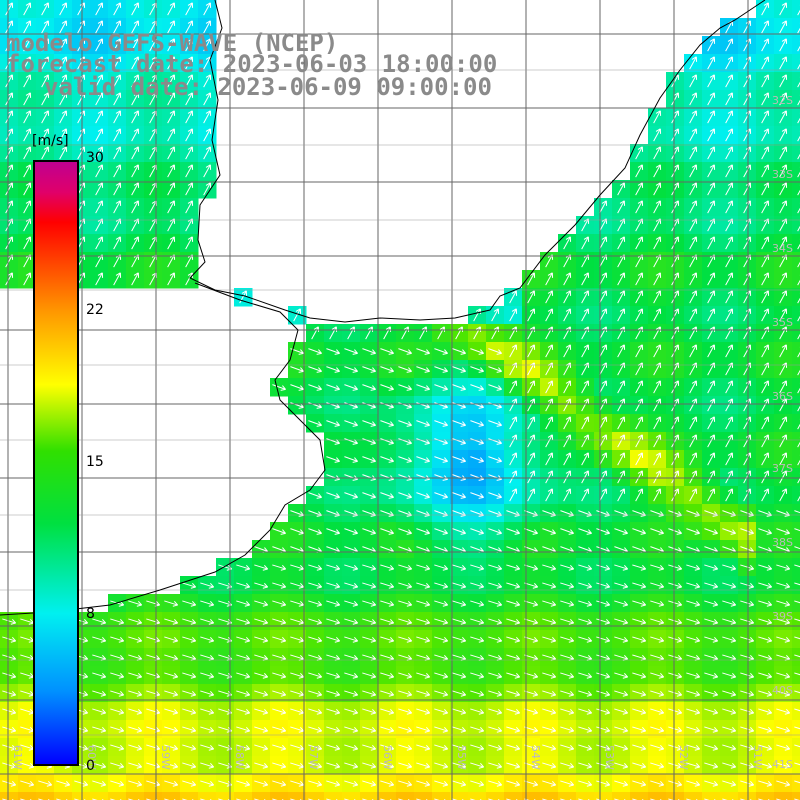 The image size is (800, 800). Describe the element at coordinates (90, 766) in the screenshot. I see `colorbar-tick-0: 0` at that location.